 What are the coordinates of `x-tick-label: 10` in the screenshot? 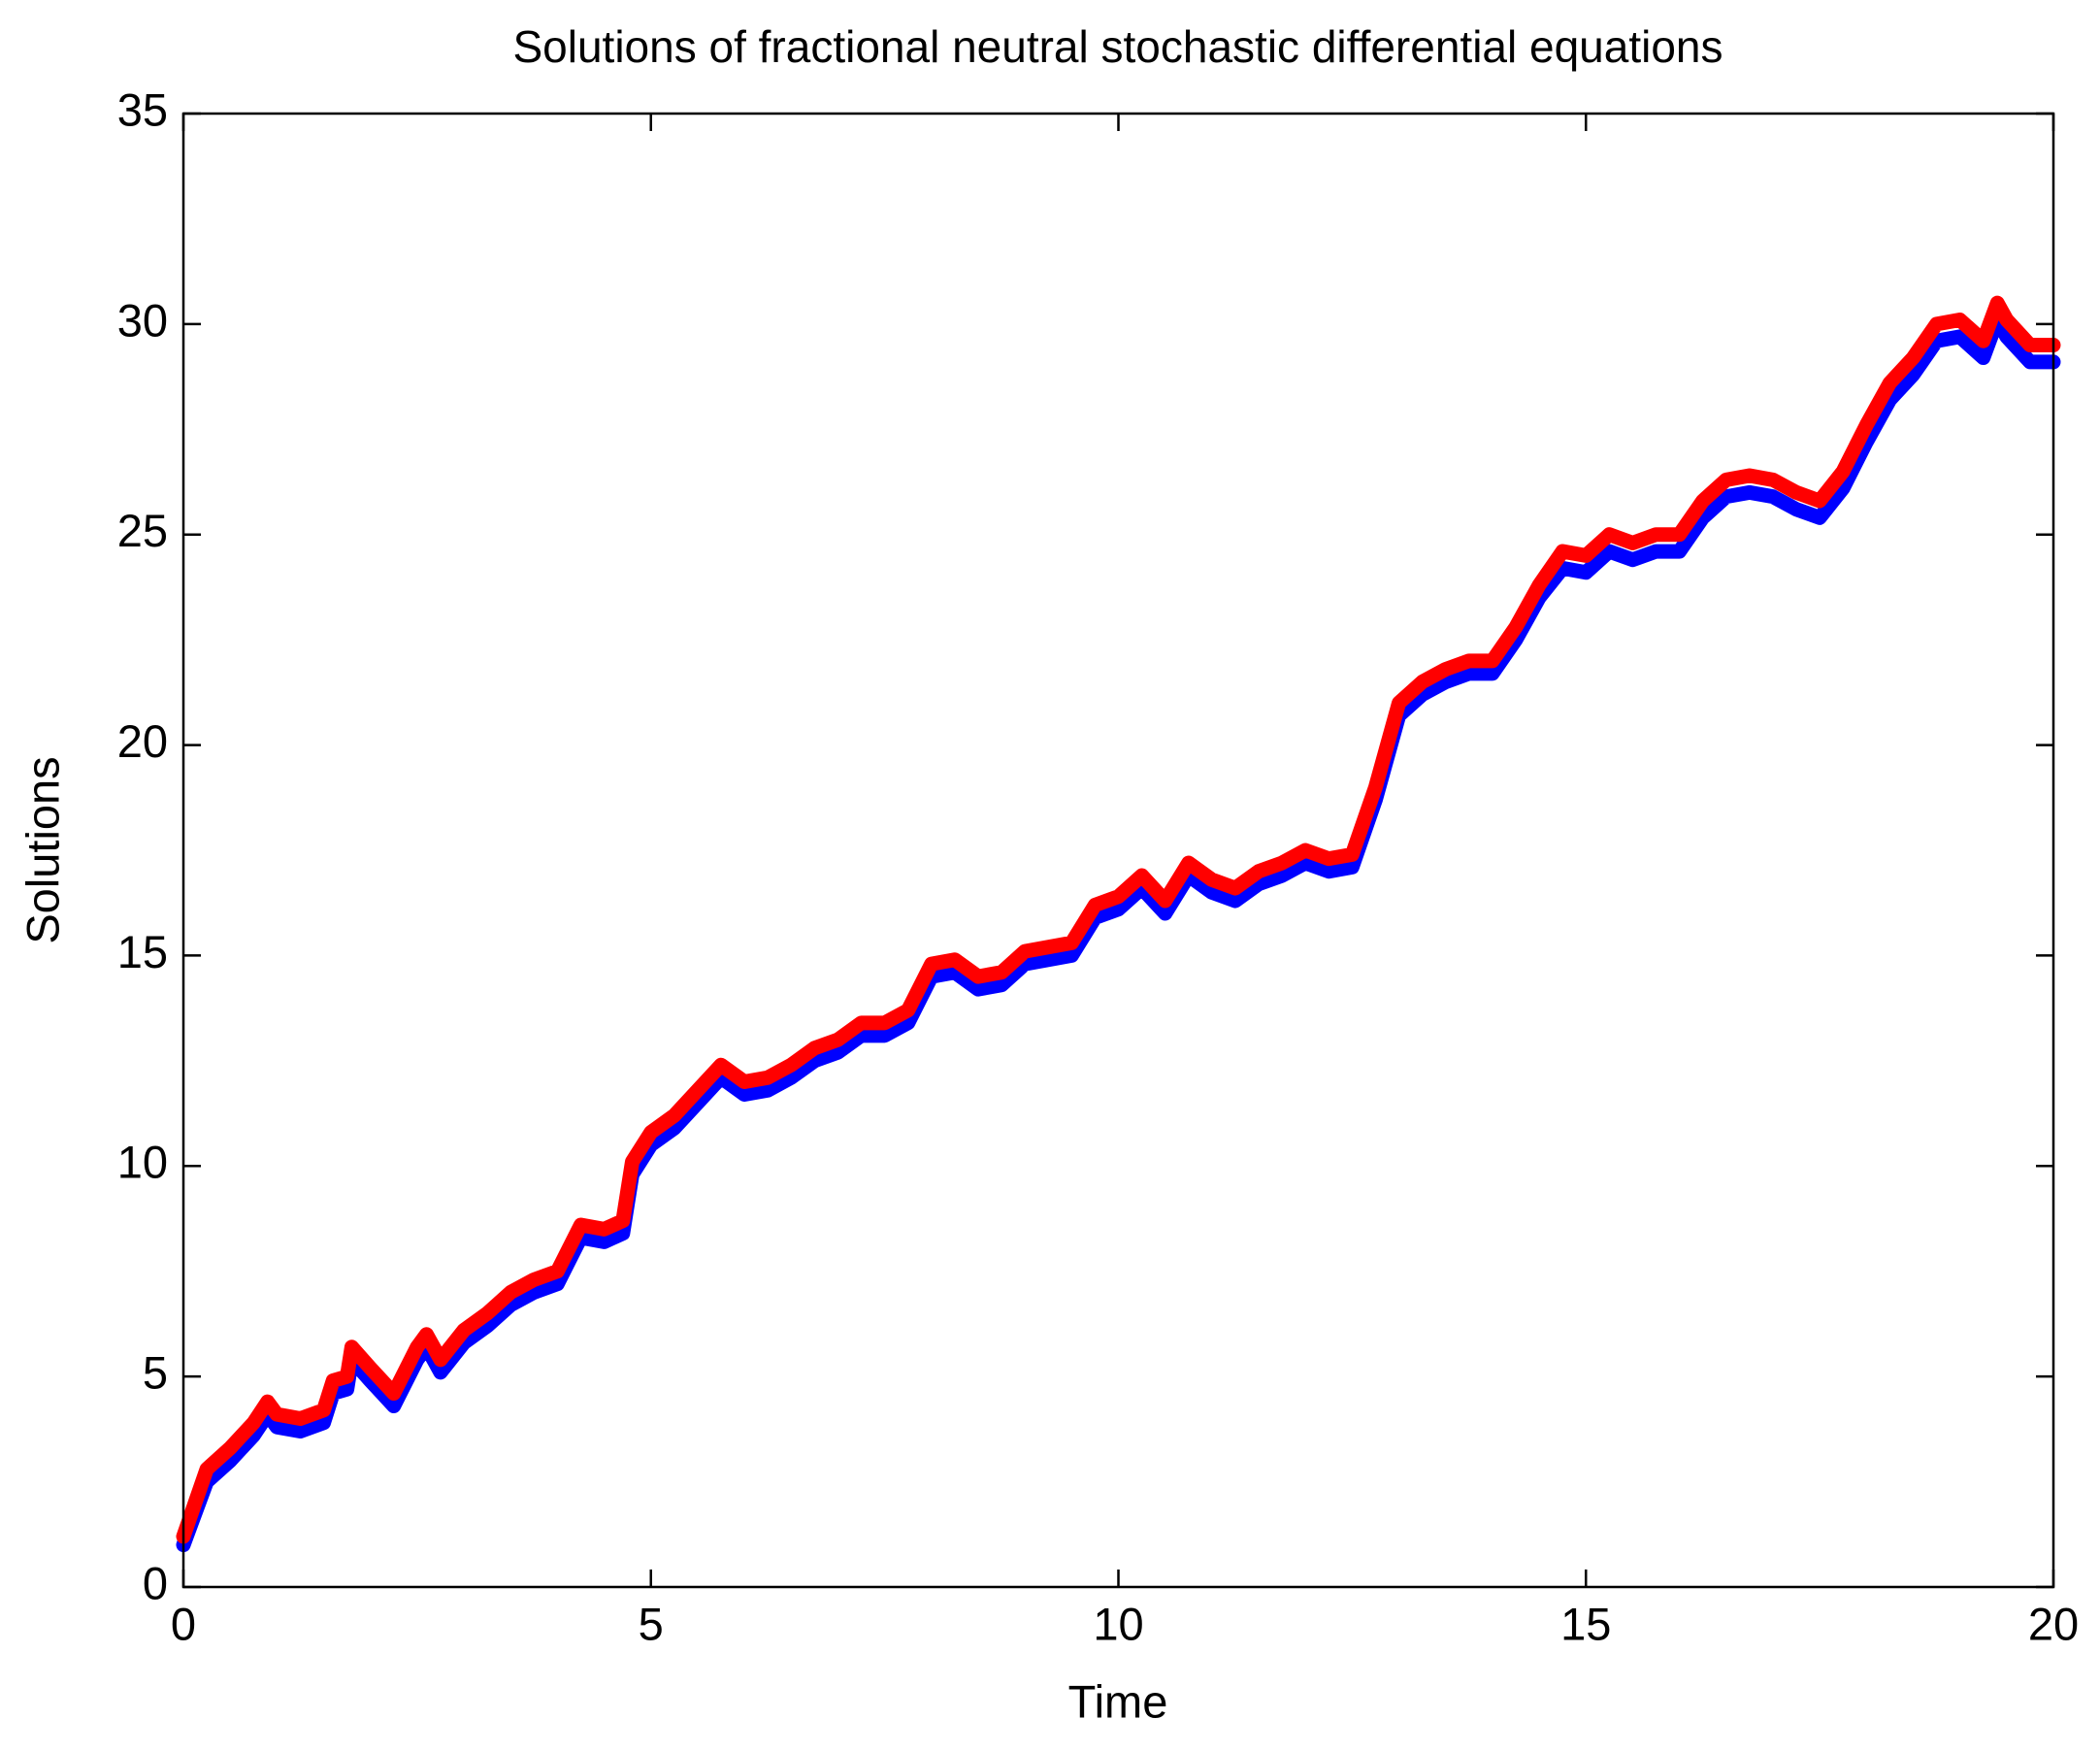 It's located at (1118, 1624).